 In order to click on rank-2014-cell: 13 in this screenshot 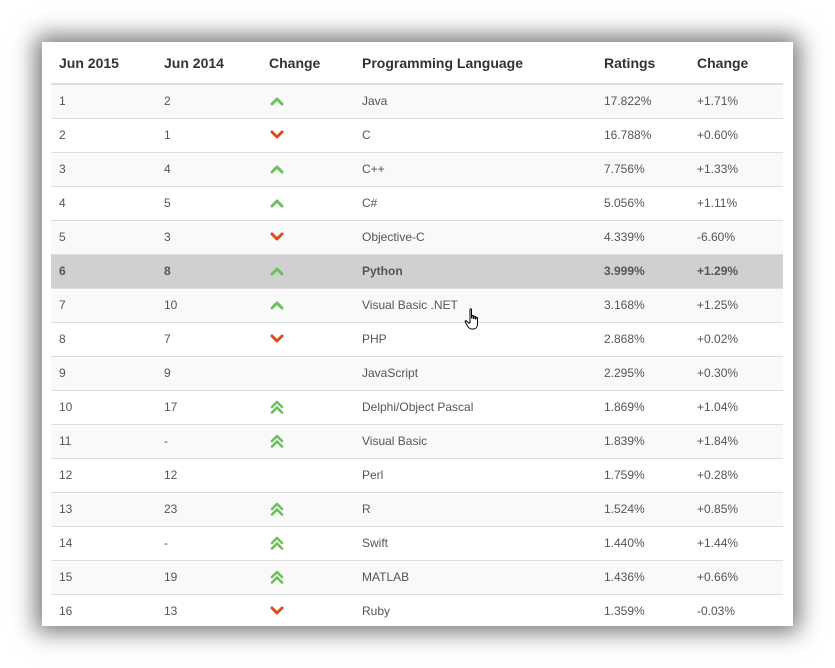, I will do `click(208, 609)`.